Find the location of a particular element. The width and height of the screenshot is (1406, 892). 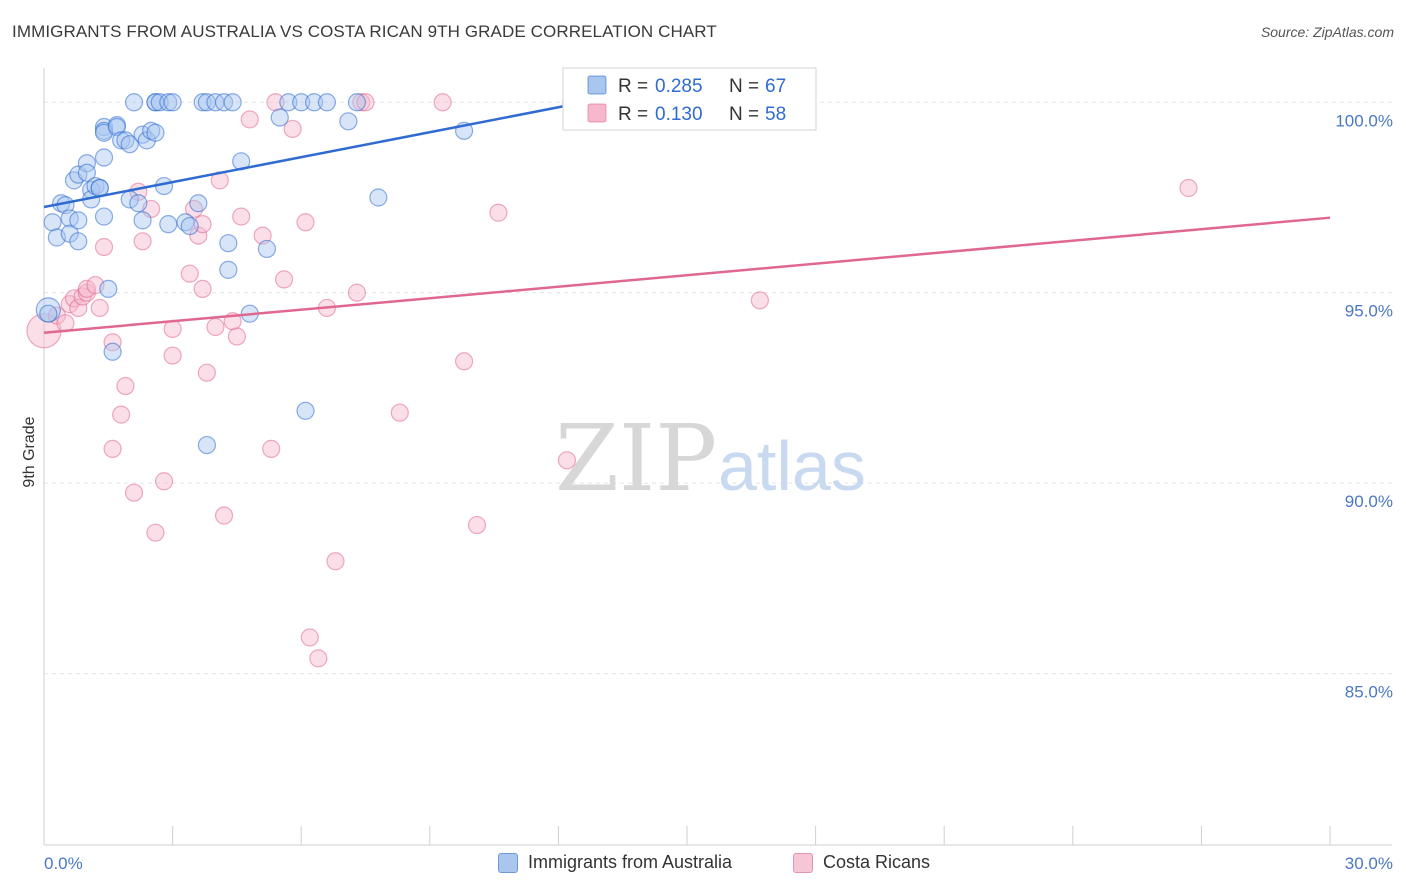

legend-swatch-australia is located at coordinates (597, 85).